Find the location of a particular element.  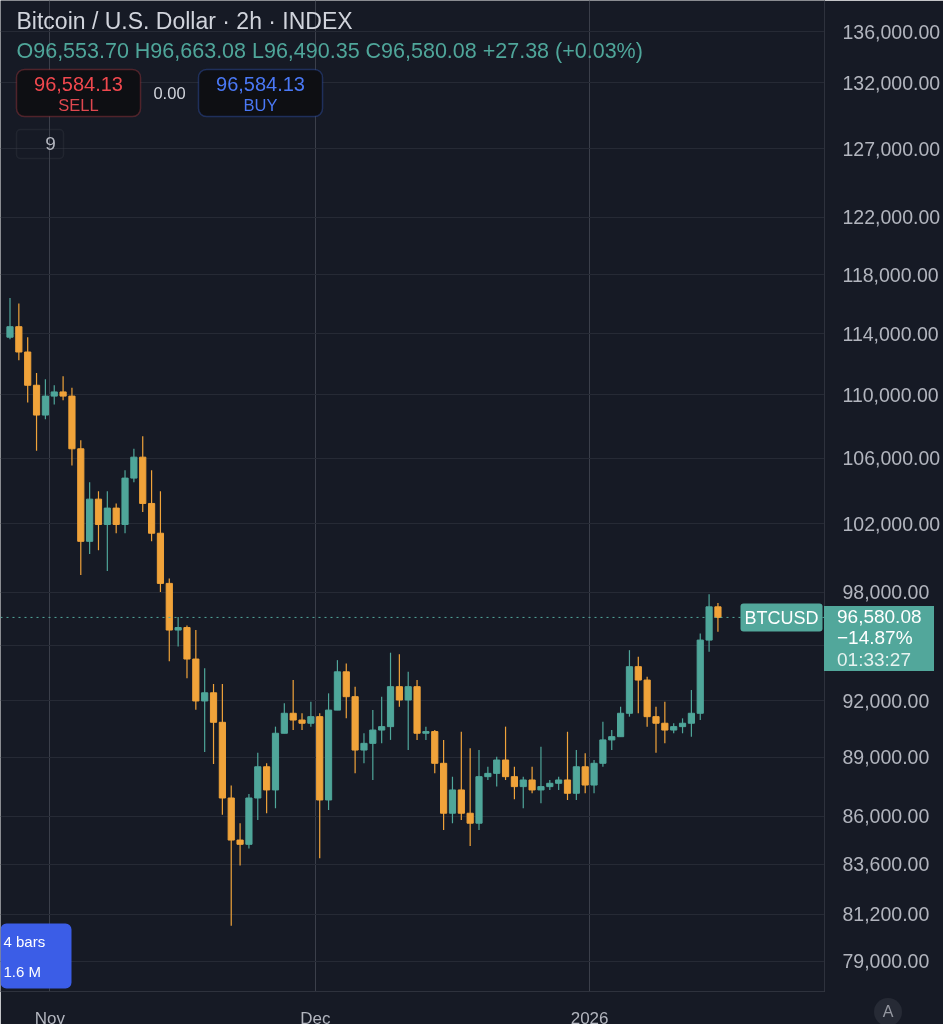

annotation: 0.00 is located at coordinates (169, 92).